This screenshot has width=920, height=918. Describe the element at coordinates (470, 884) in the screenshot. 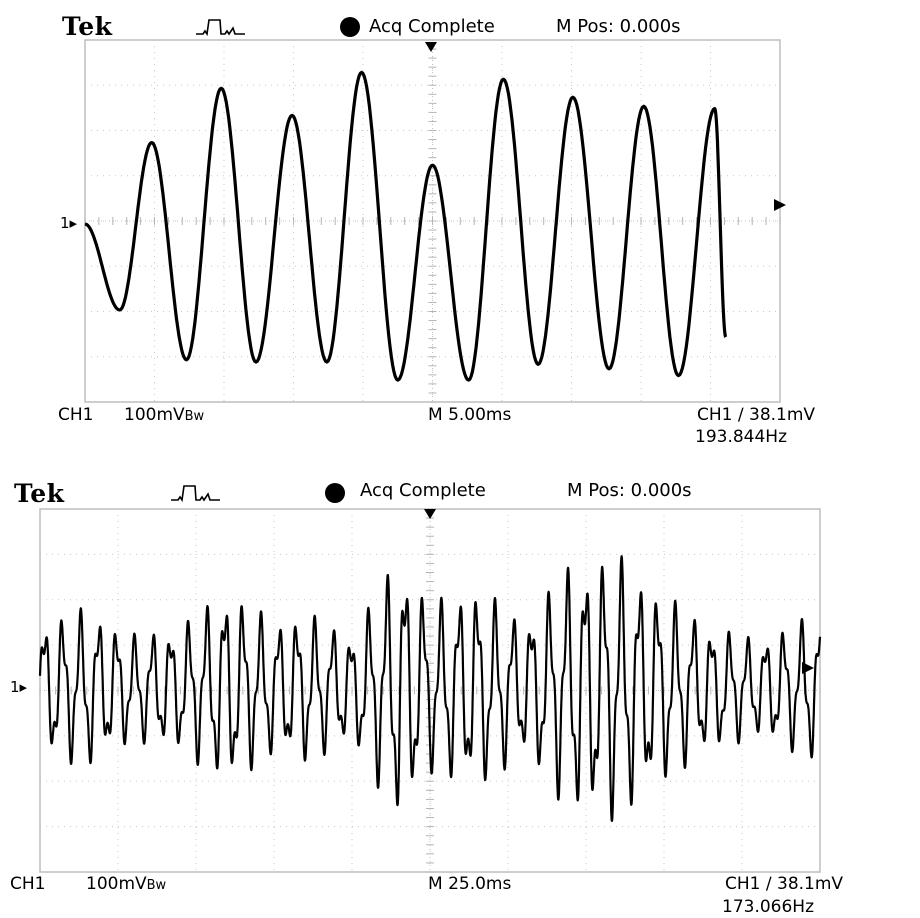

I see `timebase: M 25.0ms` at that location.